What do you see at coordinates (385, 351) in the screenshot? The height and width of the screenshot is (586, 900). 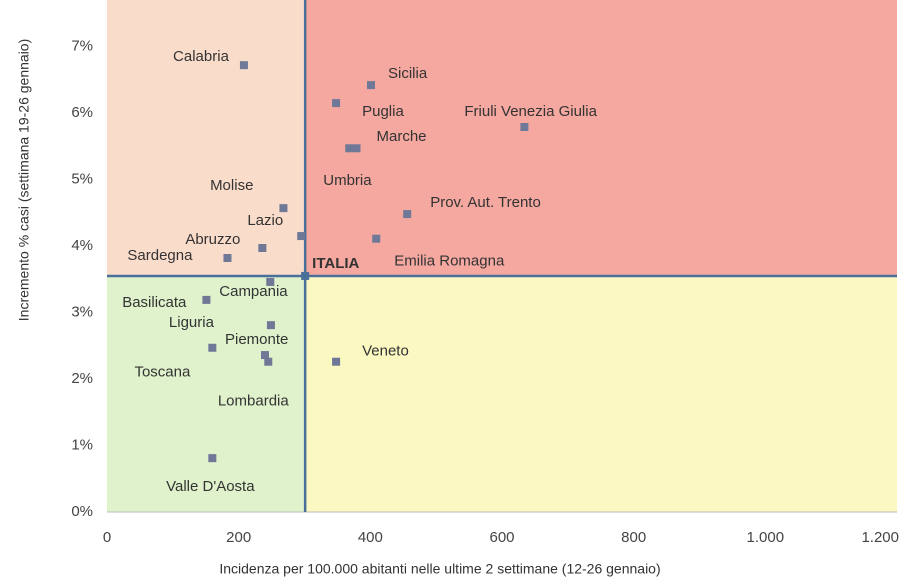 I see `point-label: Veneto` at bounding box center [385, 351].